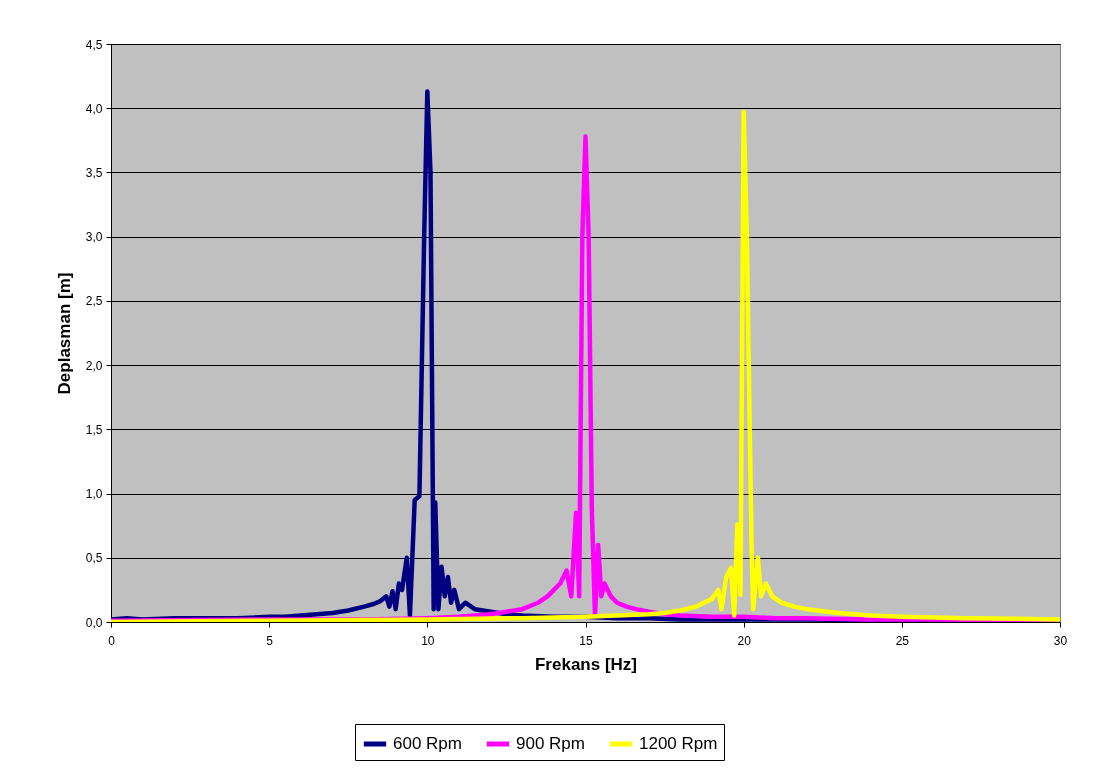  What do you see at coordinates (586, 640) in the screenshot?
I see `x-tick-label: 15` at bounding box center [586, 640].